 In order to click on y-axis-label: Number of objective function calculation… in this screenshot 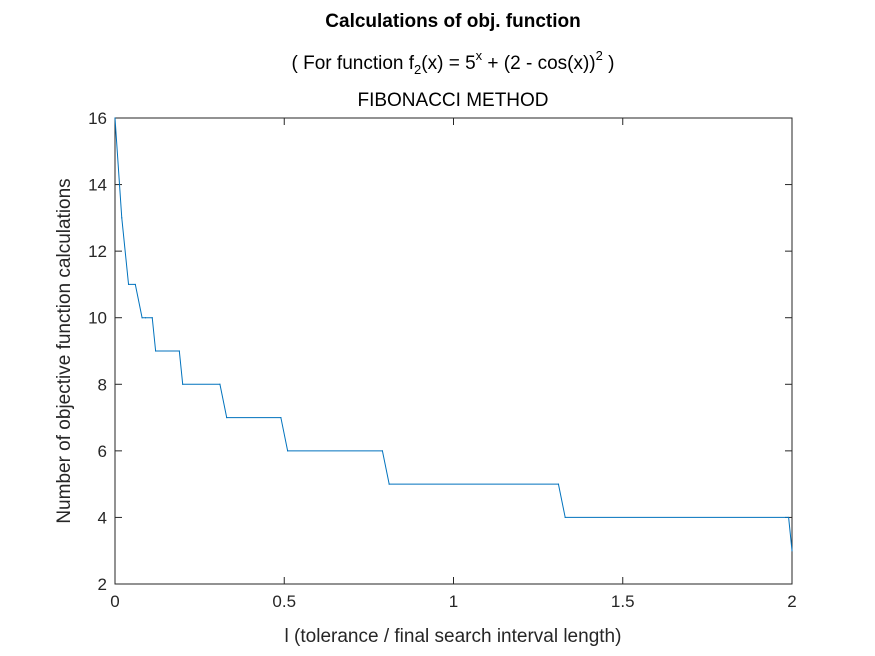, I will do `click(64, 350)`.